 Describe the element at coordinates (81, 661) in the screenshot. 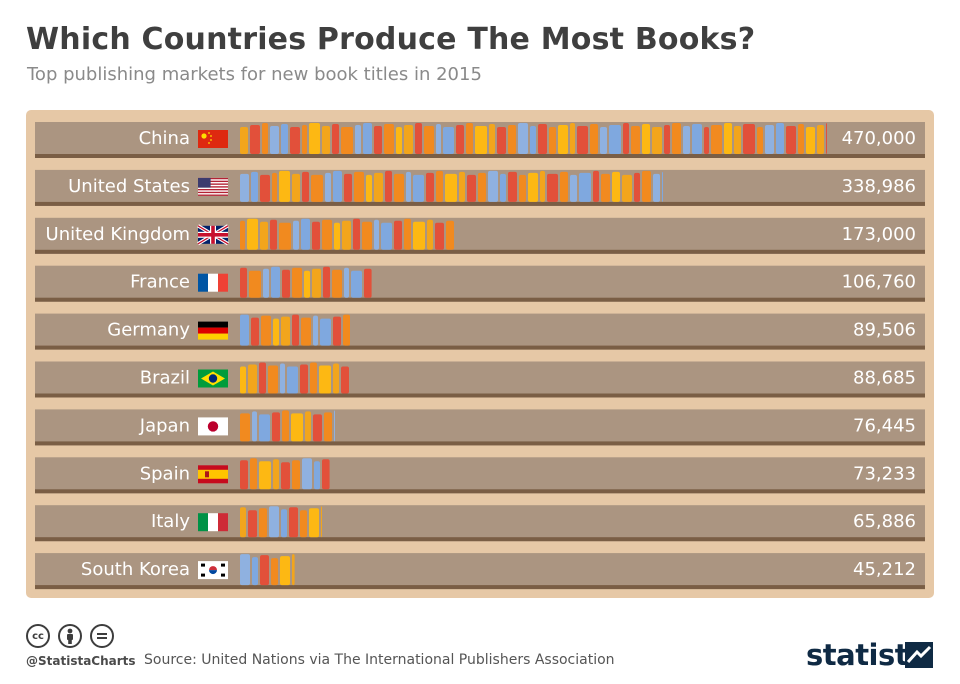

I see `statista-handle: @StatistaCharts` at that location.